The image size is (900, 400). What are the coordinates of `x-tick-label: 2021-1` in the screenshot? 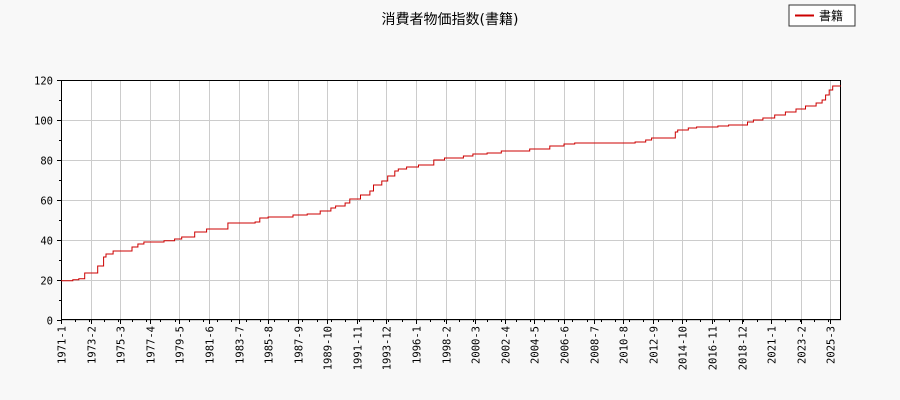 It's located at (773, 345).